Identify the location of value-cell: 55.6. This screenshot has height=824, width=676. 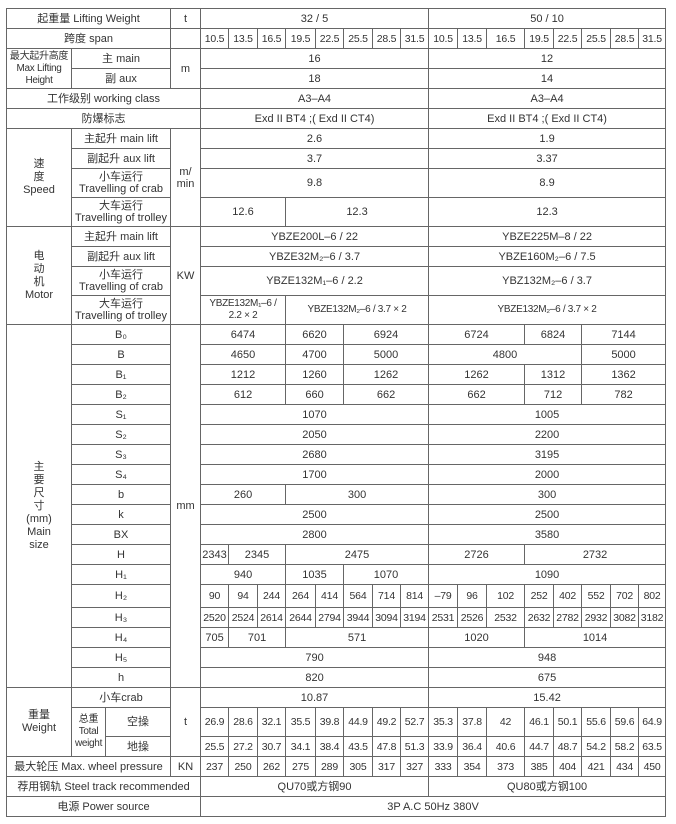
(596, 722).